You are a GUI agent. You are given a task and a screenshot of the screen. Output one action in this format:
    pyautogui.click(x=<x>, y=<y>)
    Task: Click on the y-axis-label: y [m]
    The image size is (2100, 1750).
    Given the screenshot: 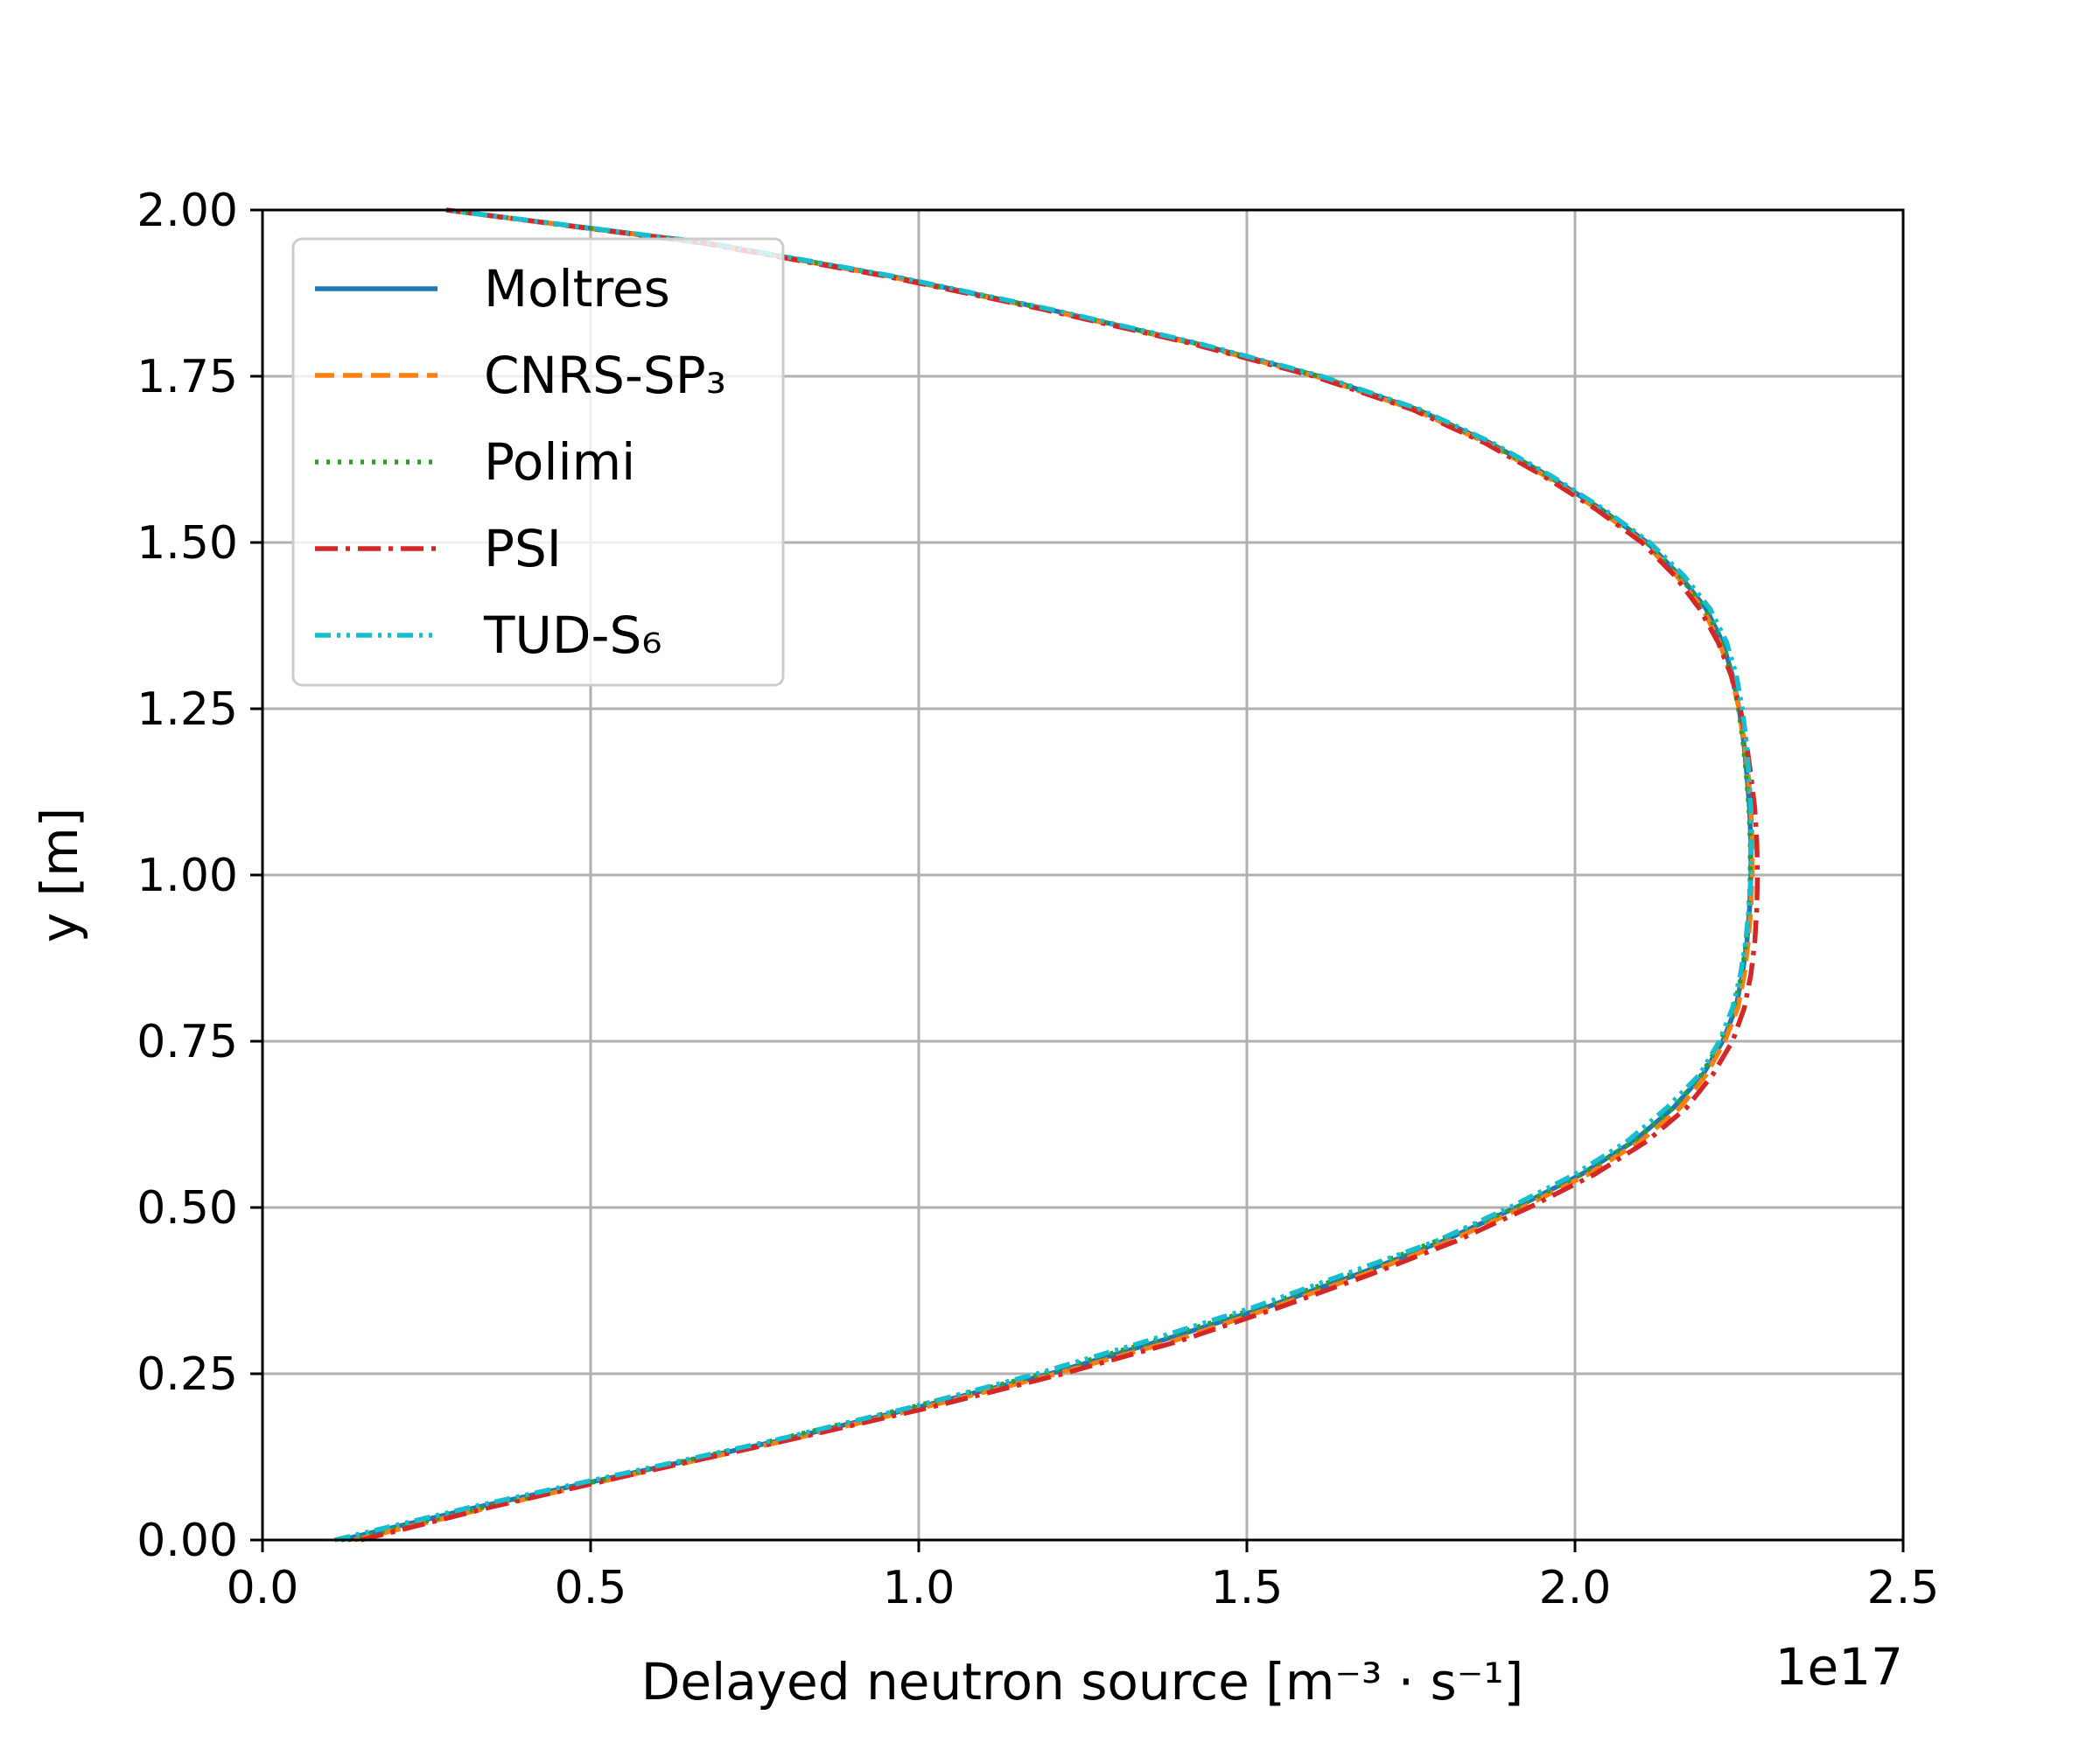 What is the action you would take?
    pyautogui.click(x=59, y=875)
    